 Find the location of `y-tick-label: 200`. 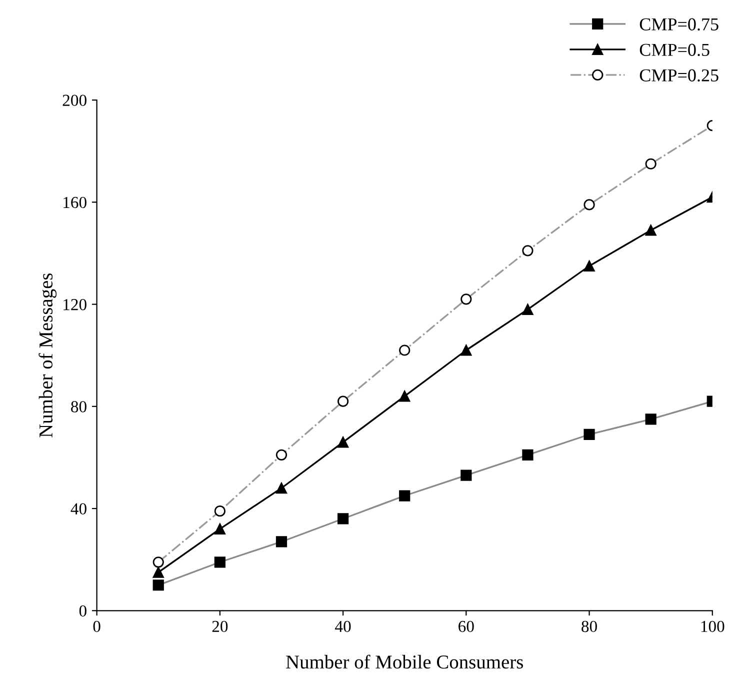

y-tick-label: 200 is located at coordinates (74, 100).